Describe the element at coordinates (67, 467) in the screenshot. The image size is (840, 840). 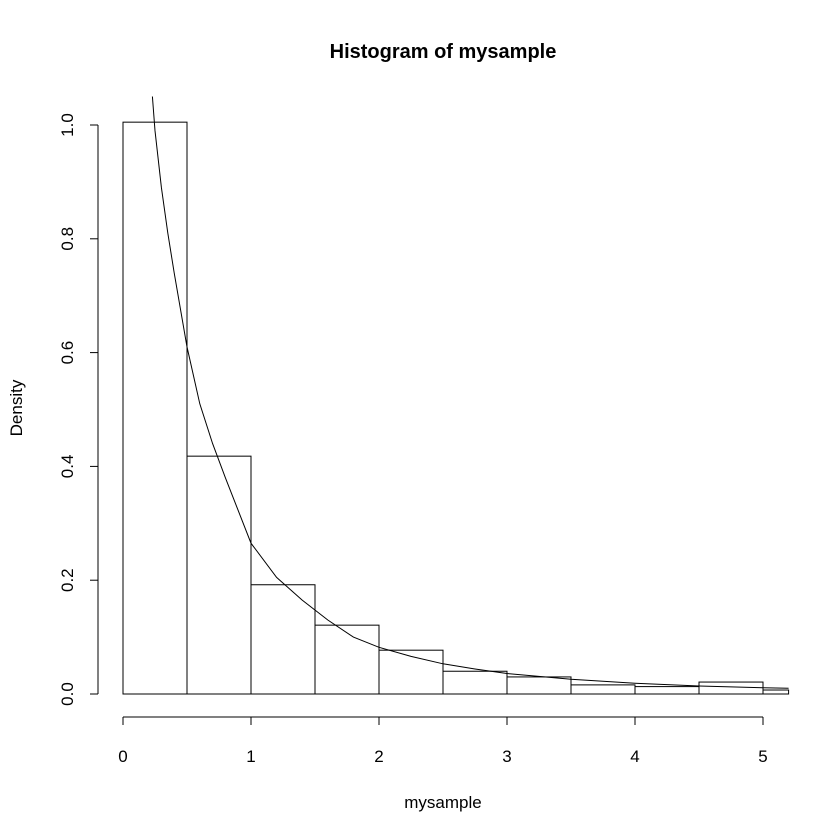
I see `y-tick-label-2: 0.4` at that location.